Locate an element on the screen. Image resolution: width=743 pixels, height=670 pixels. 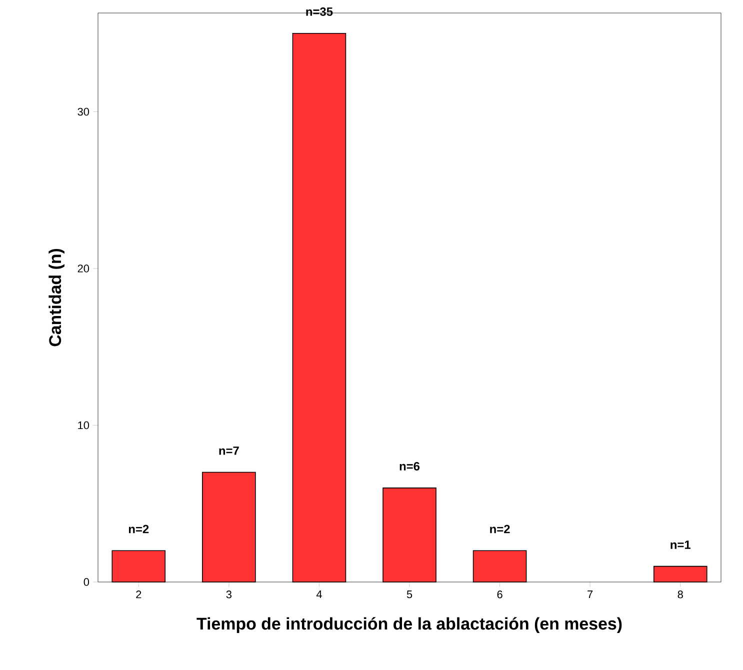
x-tick-label: 8 is located at coordinates (680, 594).